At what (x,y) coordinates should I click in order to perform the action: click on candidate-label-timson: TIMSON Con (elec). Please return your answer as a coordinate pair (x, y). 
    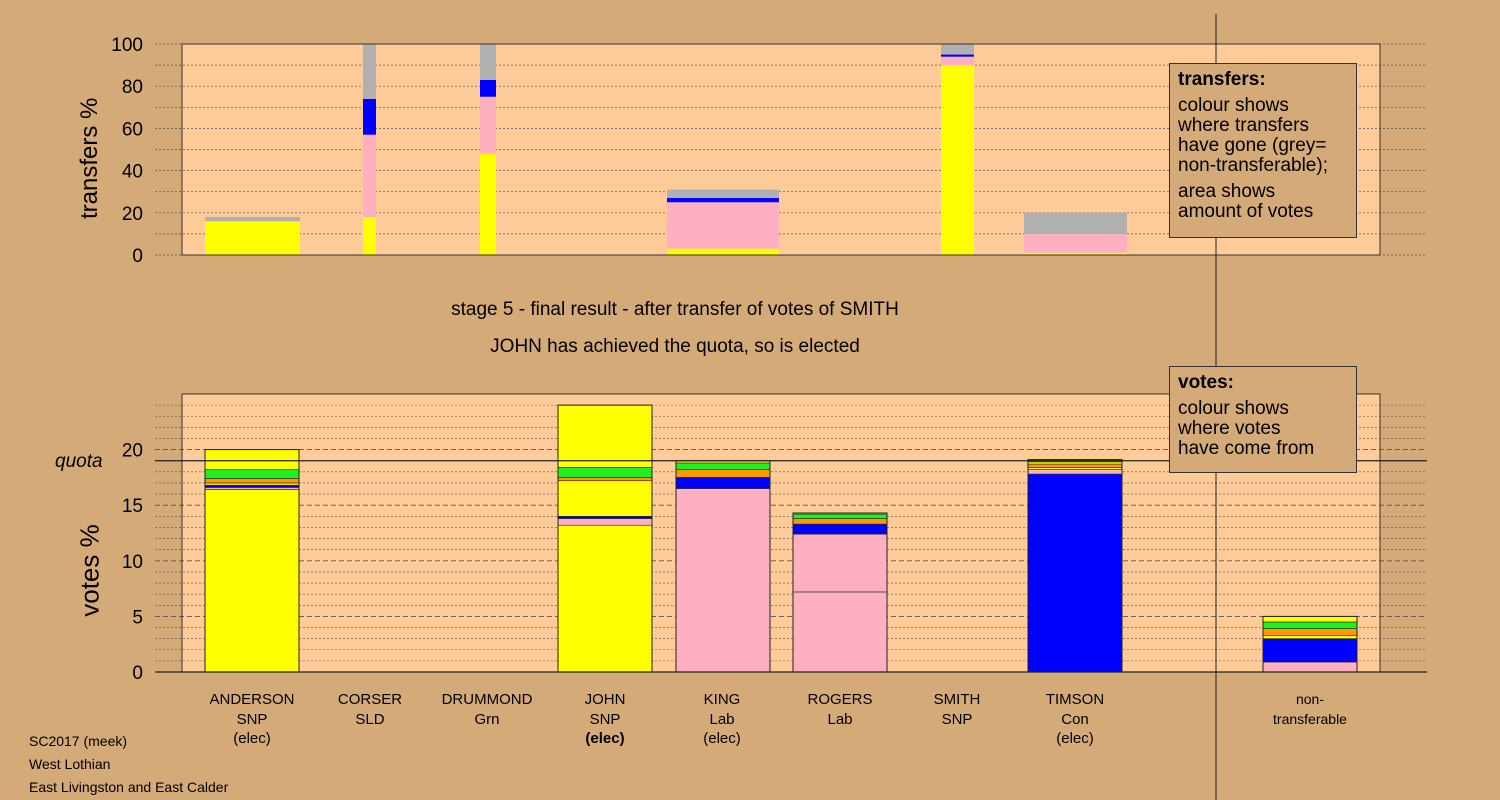
    Looking at the image, I should click on (1075, 719).